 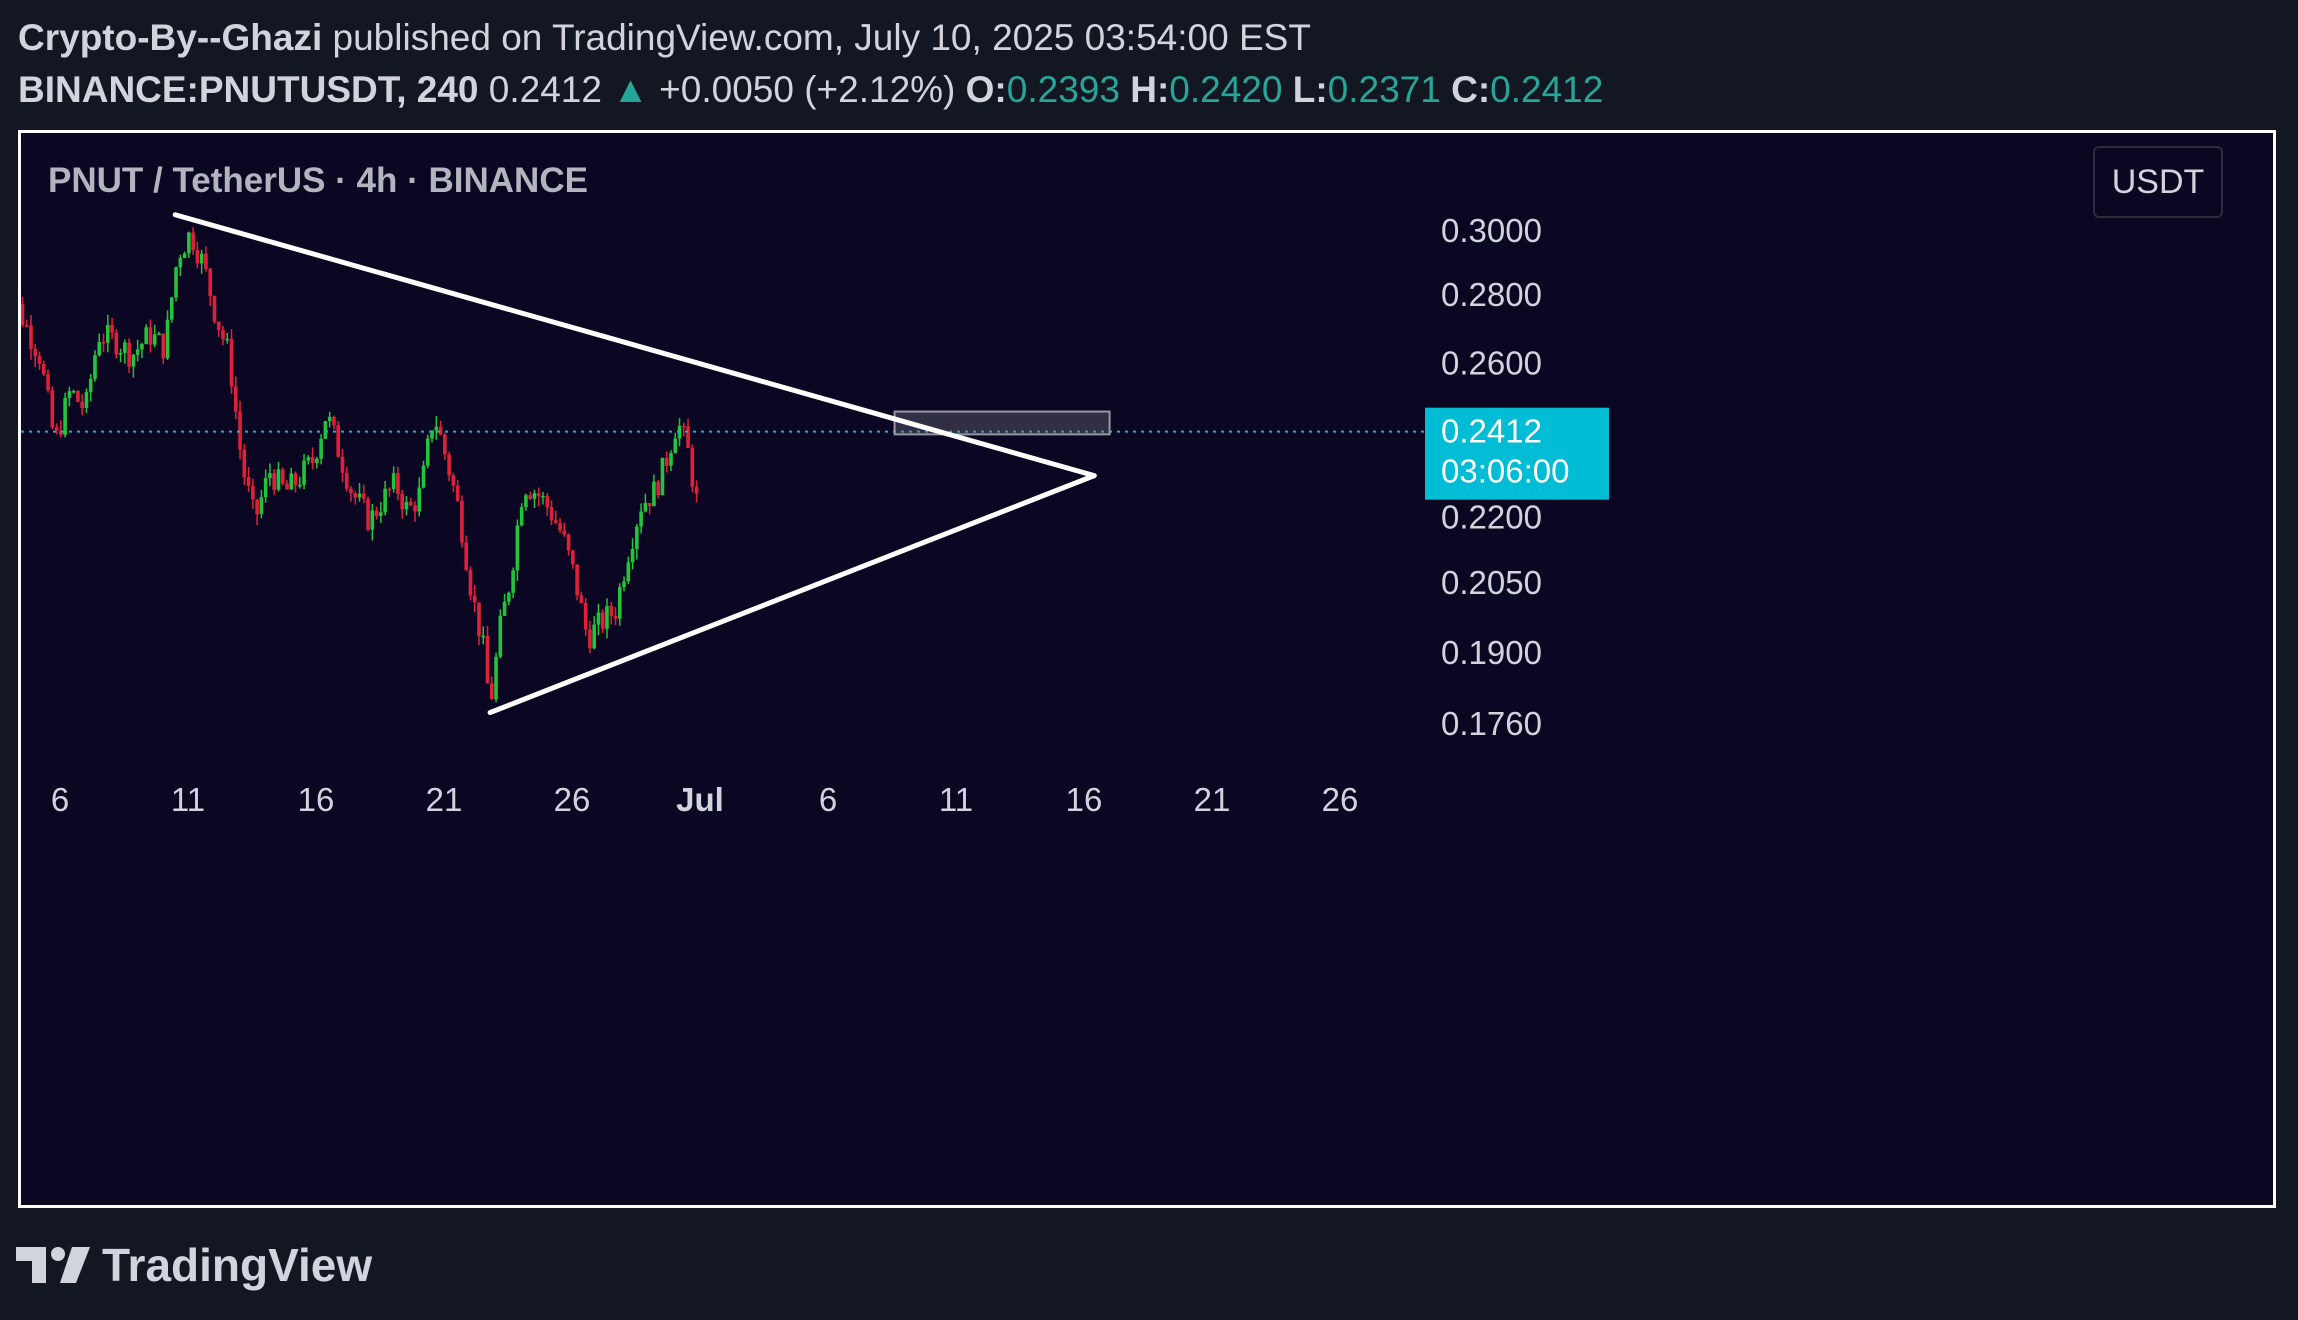 What do you see at coordinates (792, 594) in the screenshot?
I see `ascending-trendline` at bounding box center [792, 594].